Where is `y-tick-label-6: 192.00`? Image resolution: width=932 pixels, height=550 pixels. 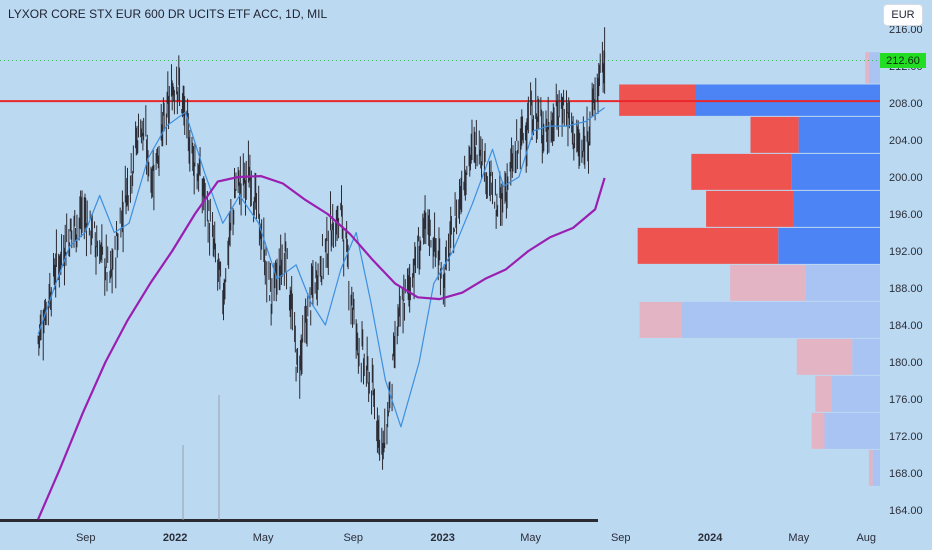
y-tick-label-6: 192.00 is located at coordinates (906, 252).